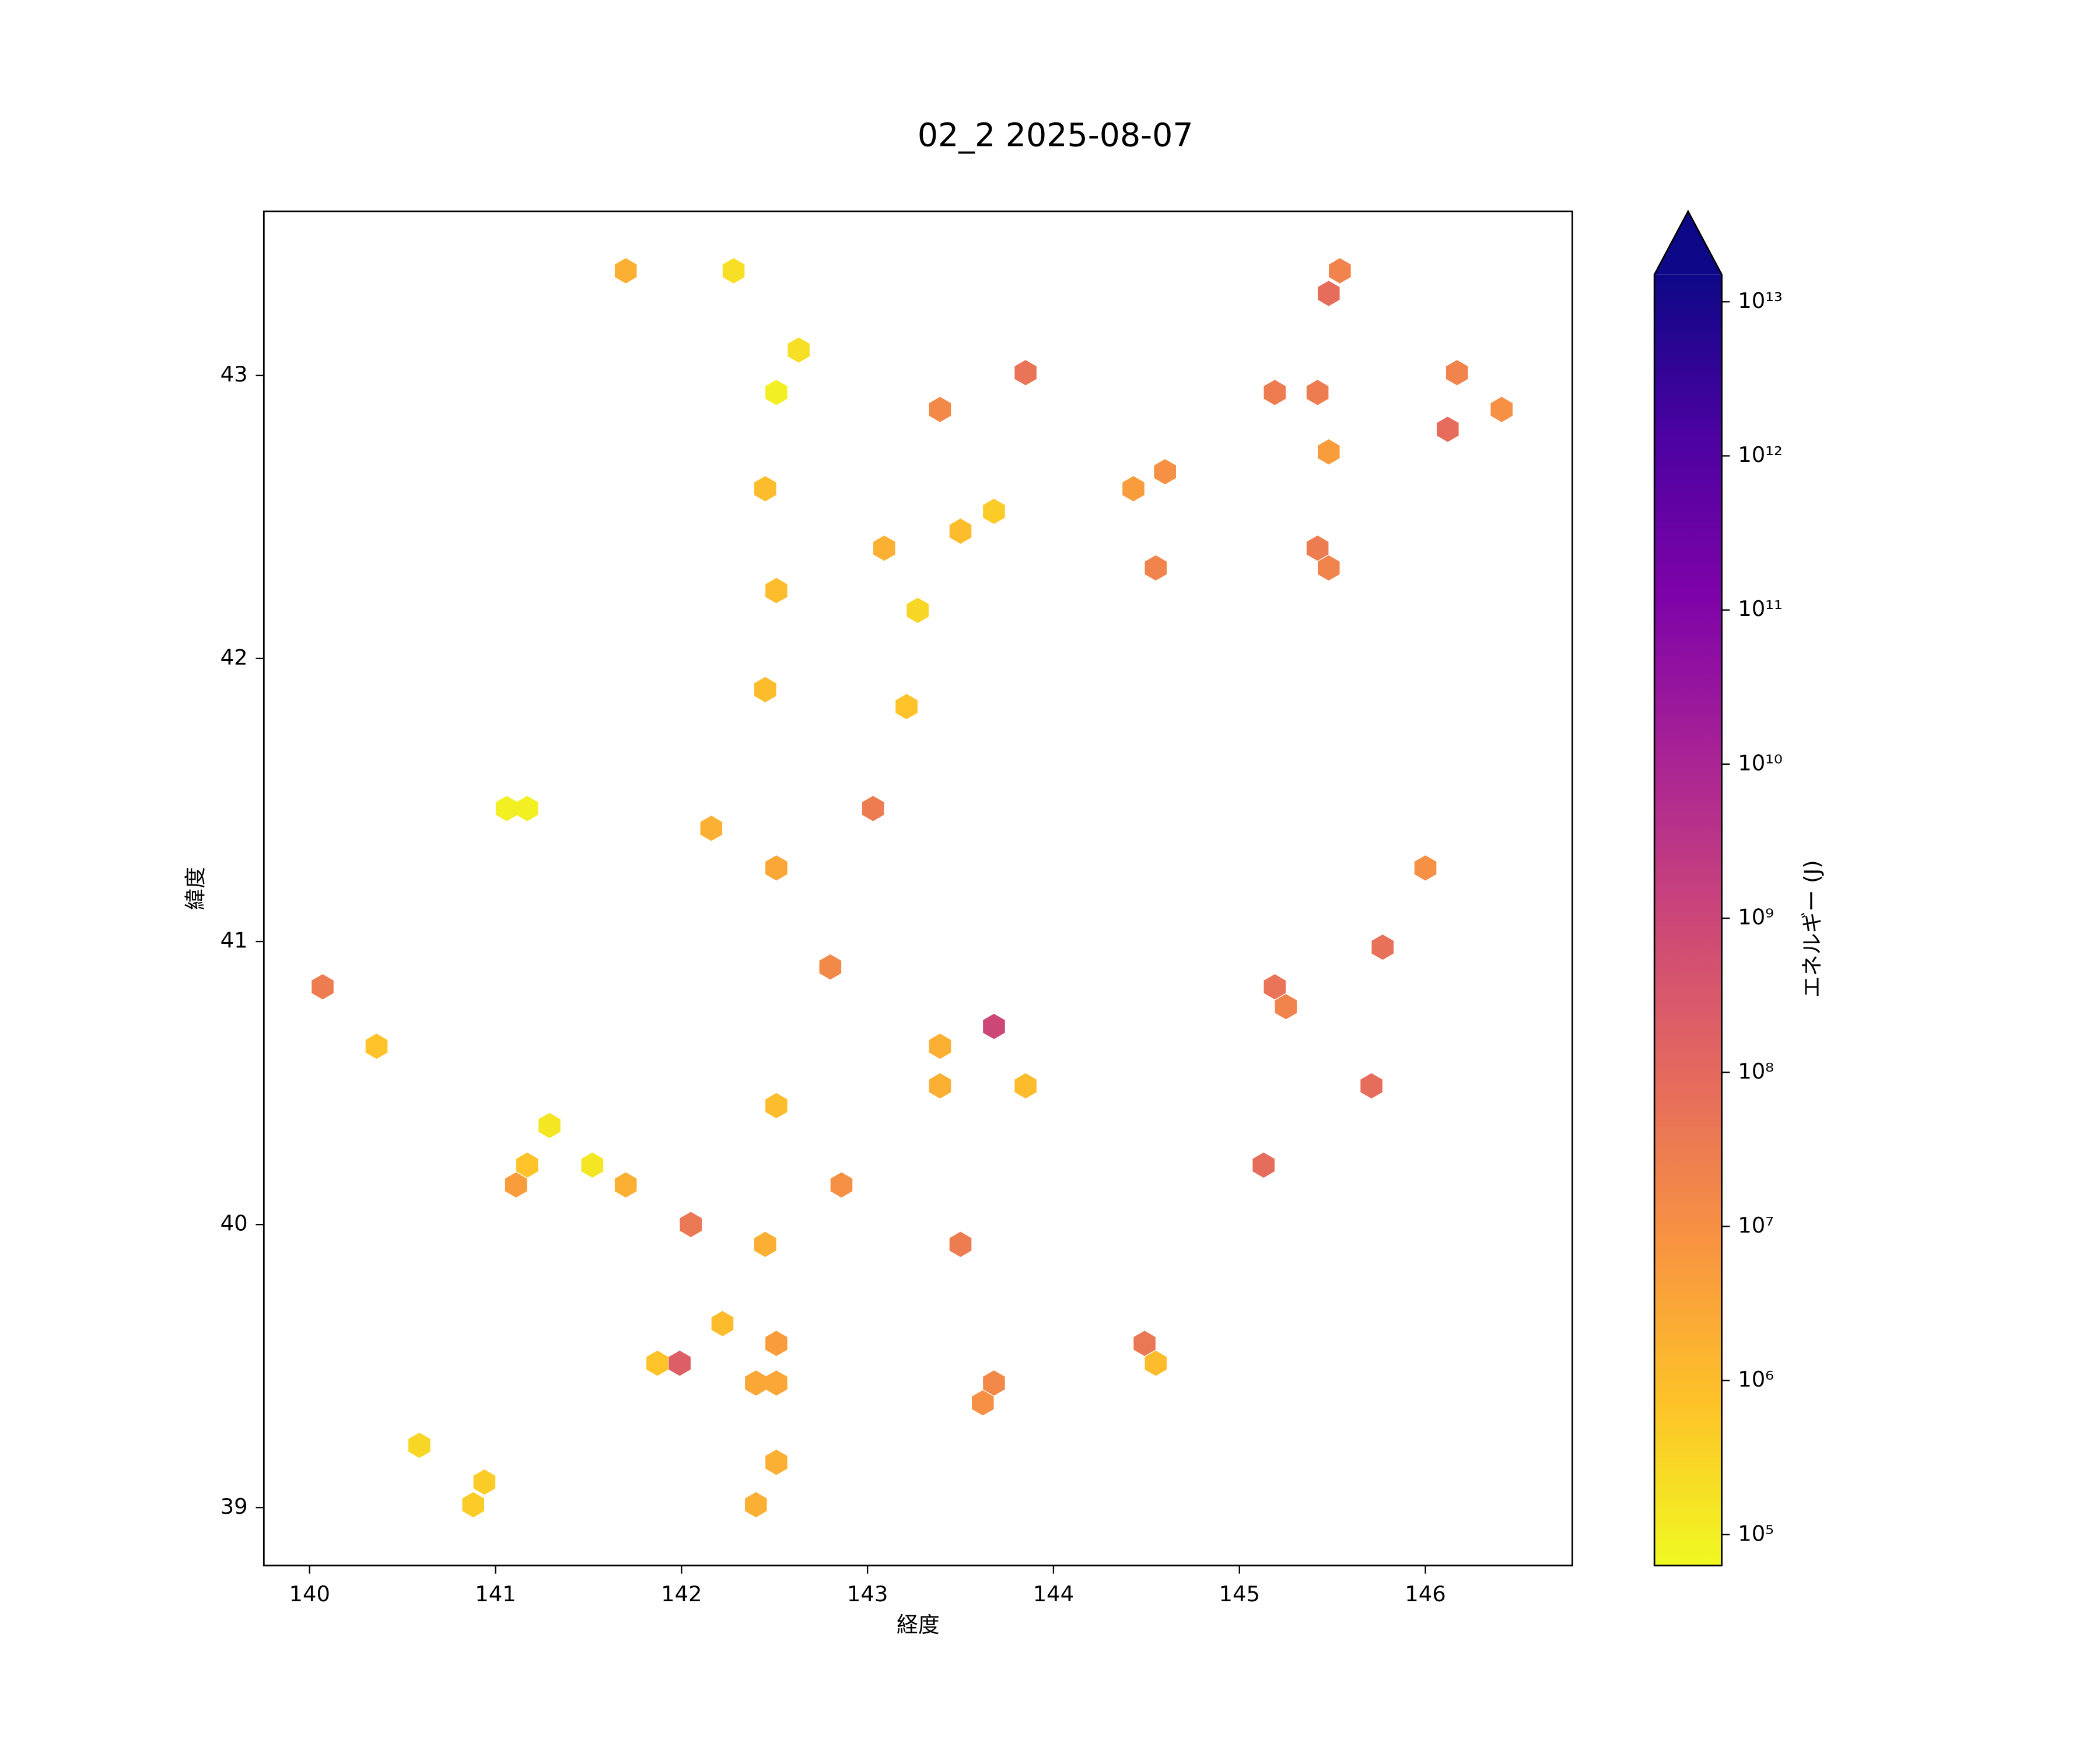  Describe the element at coordinates (234, 1506) in the screenshot. I see `y-tick-label: 39` at that location.